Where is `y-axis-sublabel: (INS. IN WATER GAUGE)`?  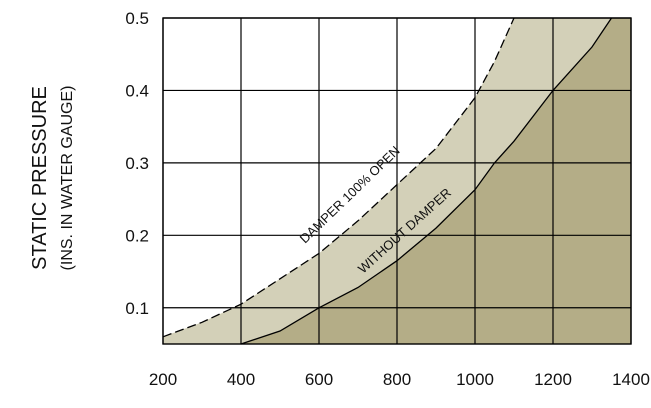 y-axis-sublabel: (INS. IN WATER GAUGE) is located at coordinates (67, 178).